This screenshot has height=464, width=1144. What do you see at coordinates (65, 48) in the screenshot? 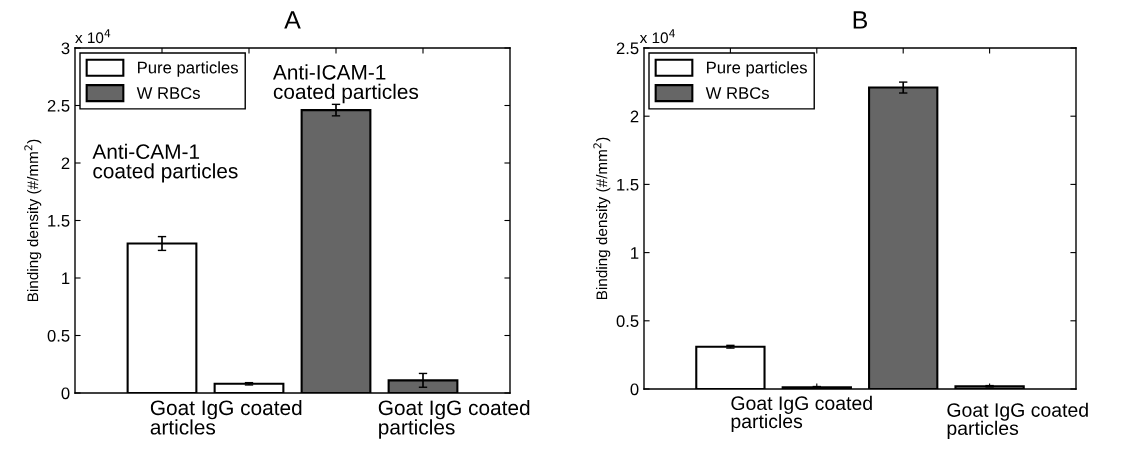
I see `y-tick-label: 3` at bounding box center [65, 48].